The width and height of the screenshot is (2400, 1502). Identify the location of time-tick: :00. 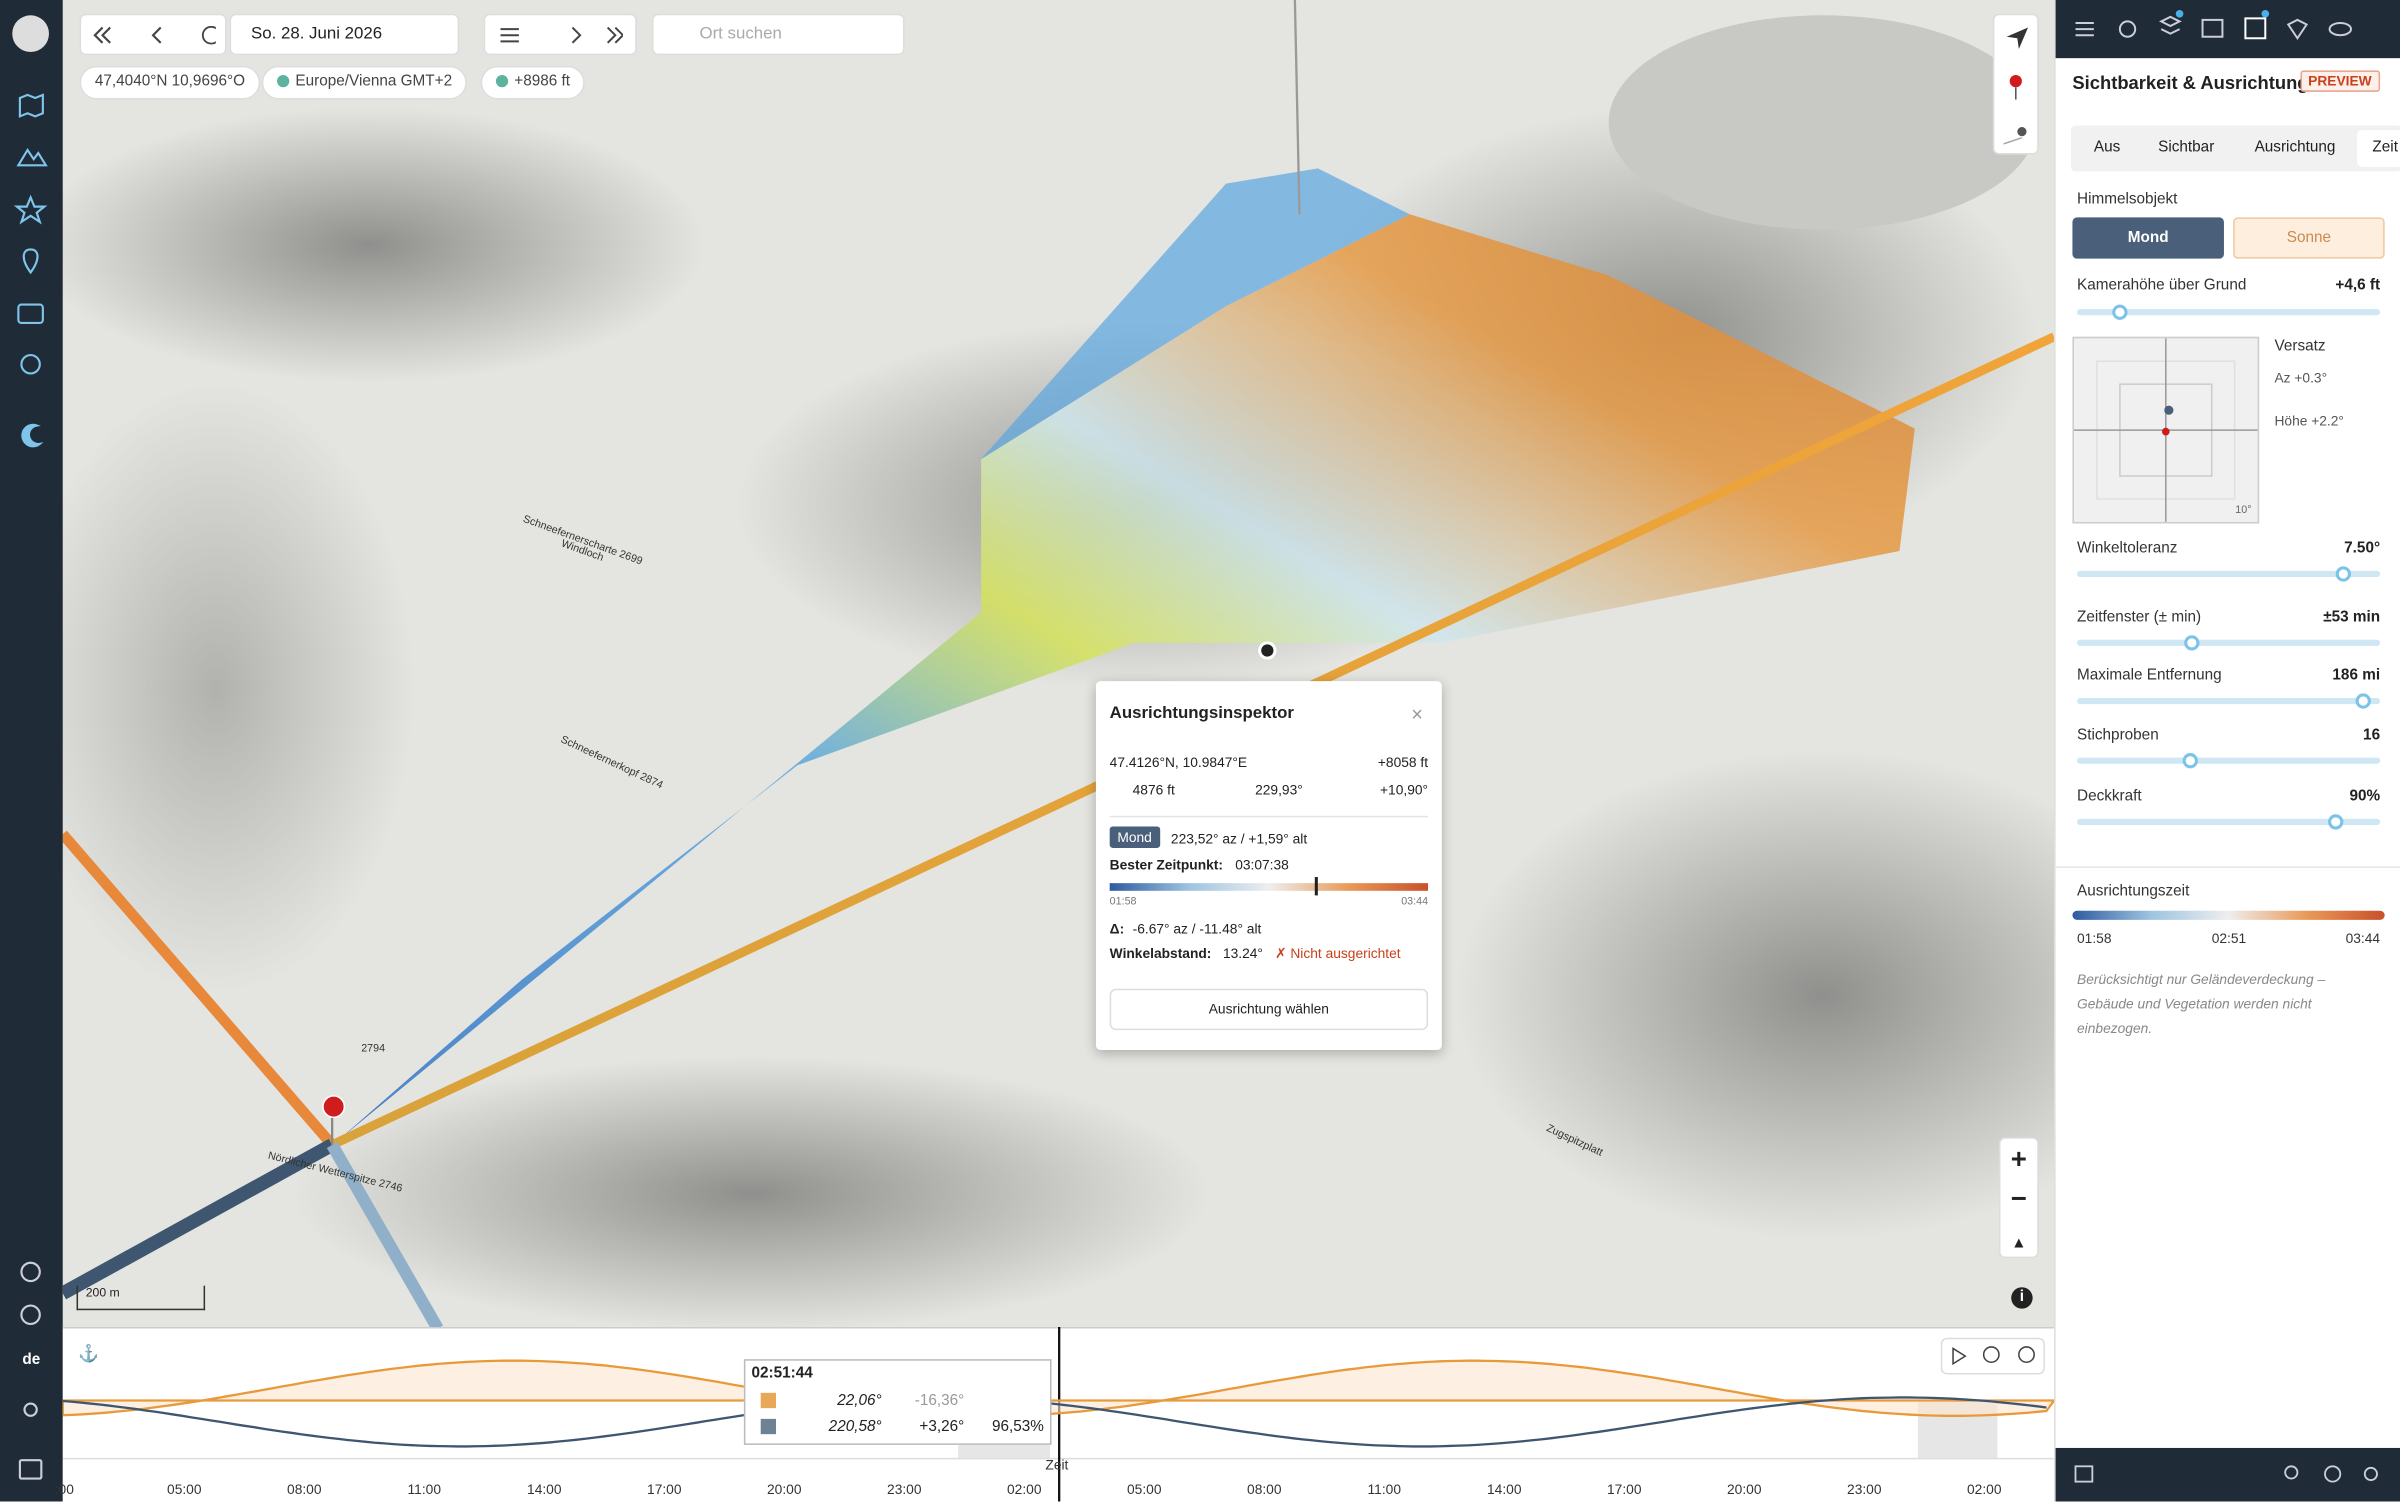
(64, 1489).